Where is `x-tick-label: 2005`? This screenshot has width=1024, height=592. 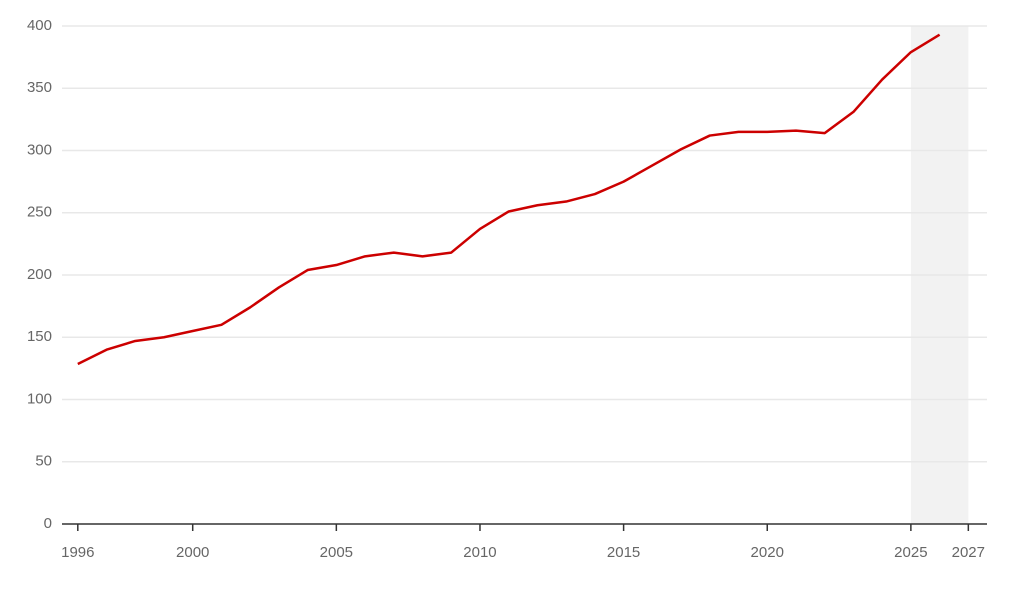
x-tick-label: 2005 is located at coordinates (336, 552).